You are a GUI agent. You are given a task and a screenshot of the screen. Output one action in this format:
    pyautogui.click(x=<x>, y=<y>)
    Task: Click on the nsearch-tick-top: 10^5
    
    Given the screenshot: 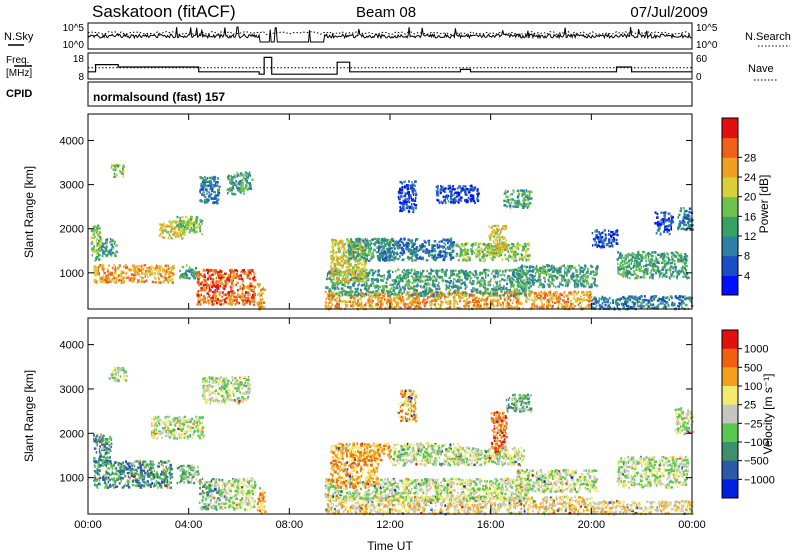 What is the action you would take?
    pyautogui.click(x=707, y=28)
    